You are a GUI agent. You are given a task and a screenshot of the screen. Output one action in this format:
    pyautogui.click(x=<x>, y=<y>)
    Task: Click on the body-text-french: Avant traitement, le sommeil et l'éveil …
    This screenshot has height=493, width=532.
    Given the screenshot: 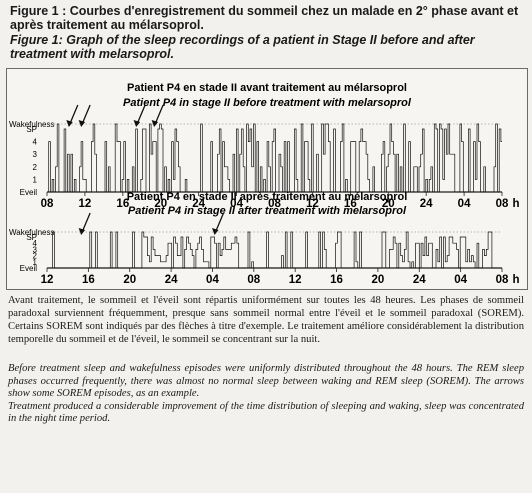 What is the action you would take?
    pyautogui.click(x=266, y=320)
    